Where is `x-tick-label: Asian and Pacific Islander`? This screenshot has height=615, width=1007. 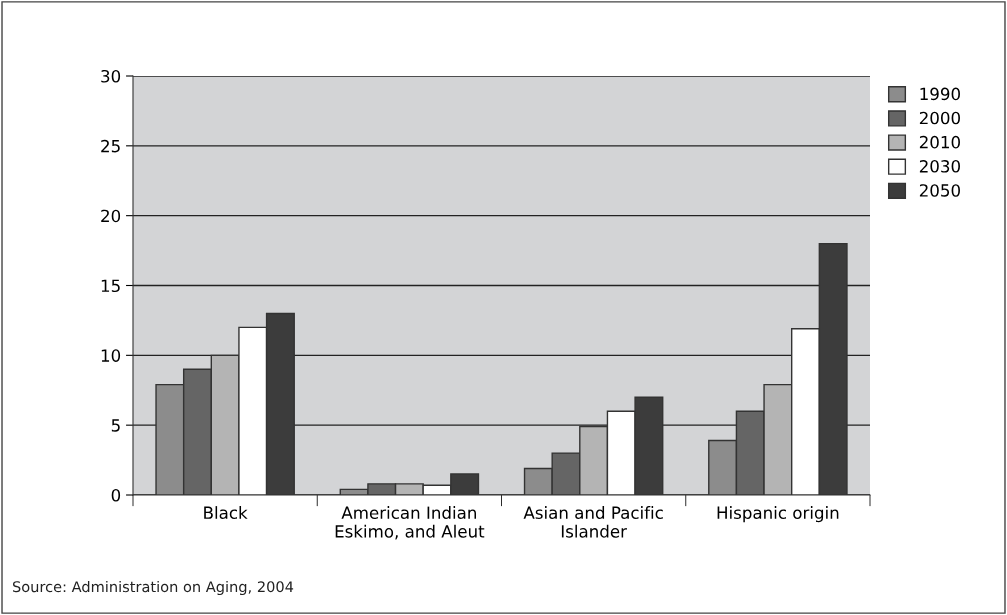 x-tick-label: Asian and Pacific Islander is located at coordinates (593, 522).